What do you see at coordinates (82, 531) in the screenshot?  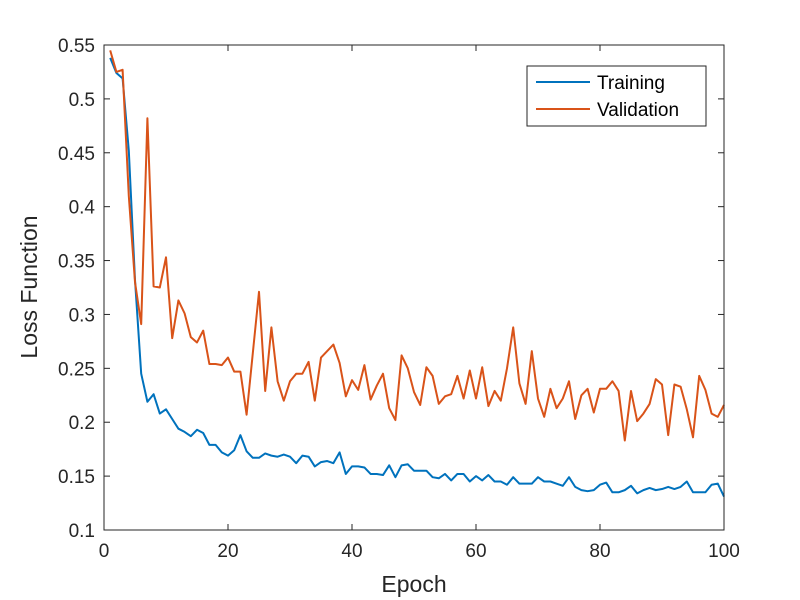 I see `y-tick-label: 0.1` at bounding box center [82, 531].